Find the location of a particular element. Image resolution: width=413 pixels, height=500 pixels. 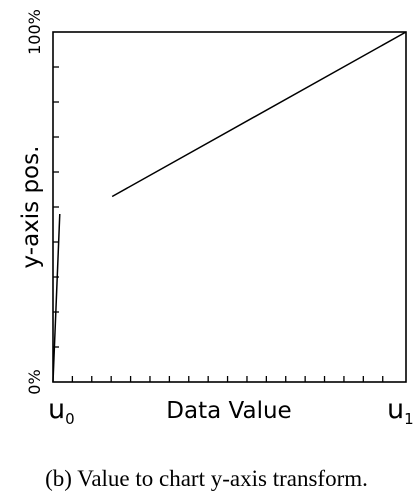

x-axis-ticks is located at coordinates (227, 379).